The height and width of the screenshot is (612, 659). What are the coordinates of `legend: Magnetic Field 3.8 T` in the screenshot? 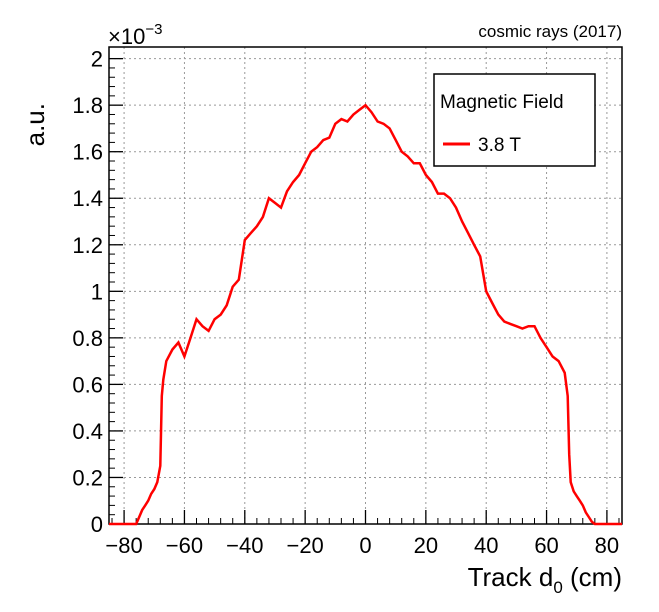 It's located at (514, 120).